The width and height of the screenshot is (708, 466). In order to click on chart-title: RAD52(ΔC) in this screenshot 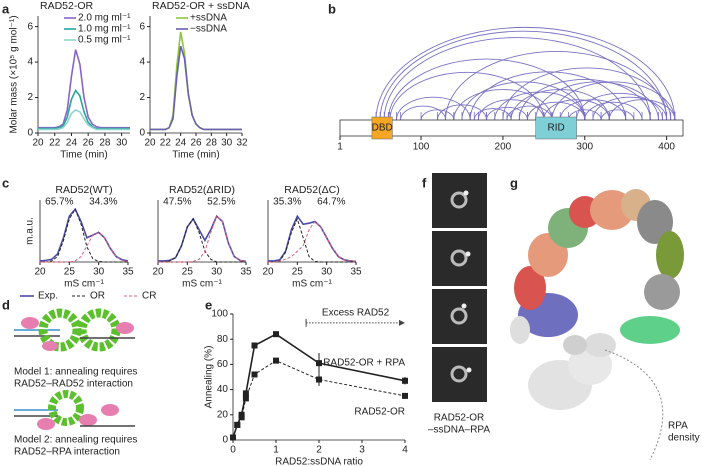, I will do `click(311, 190)`.